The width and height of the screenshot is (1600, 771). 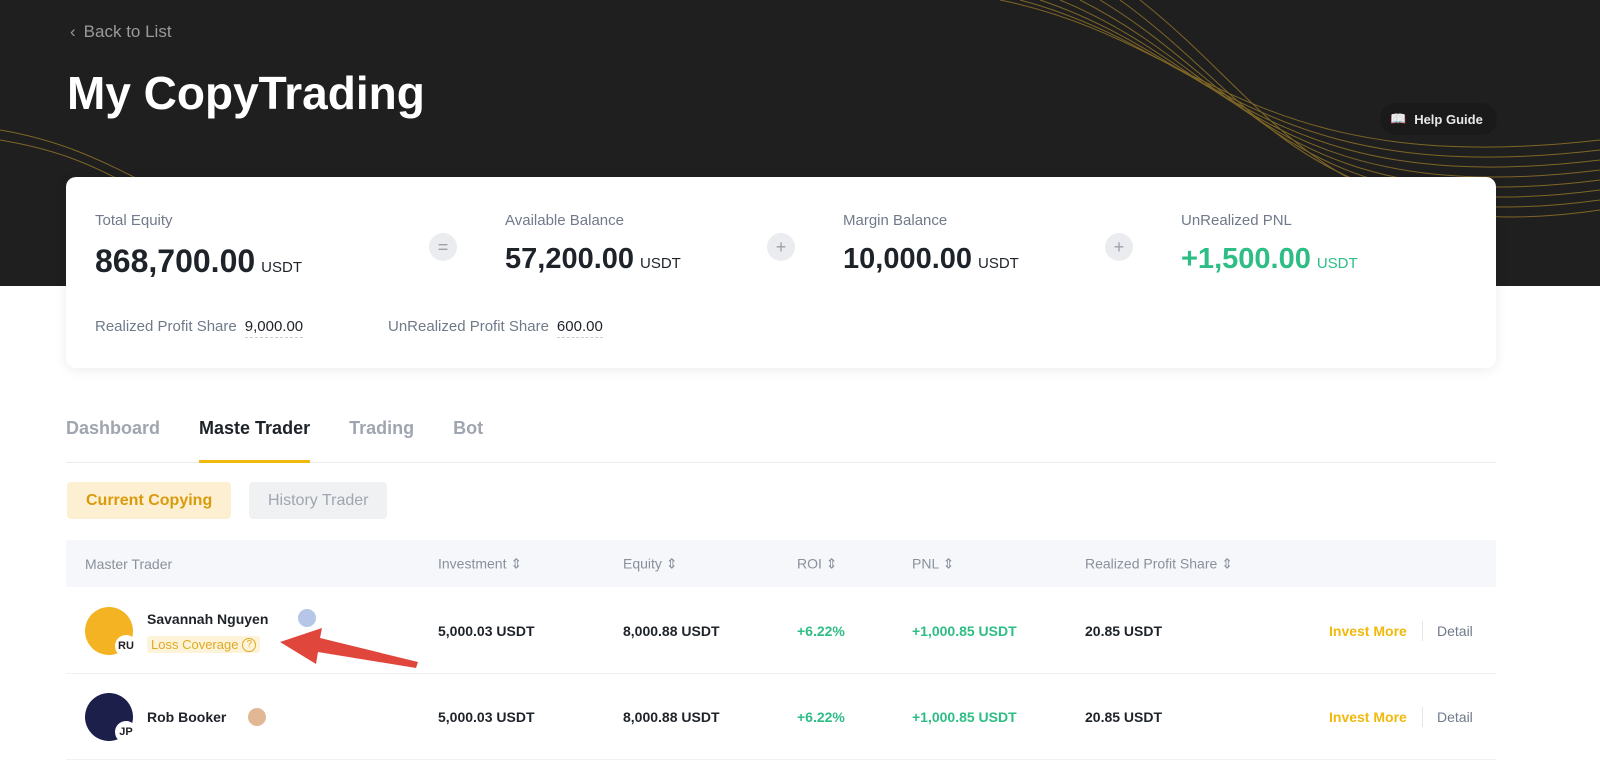 I want to click on current-copying-button: Current Copying, so click(x=149, y=500).